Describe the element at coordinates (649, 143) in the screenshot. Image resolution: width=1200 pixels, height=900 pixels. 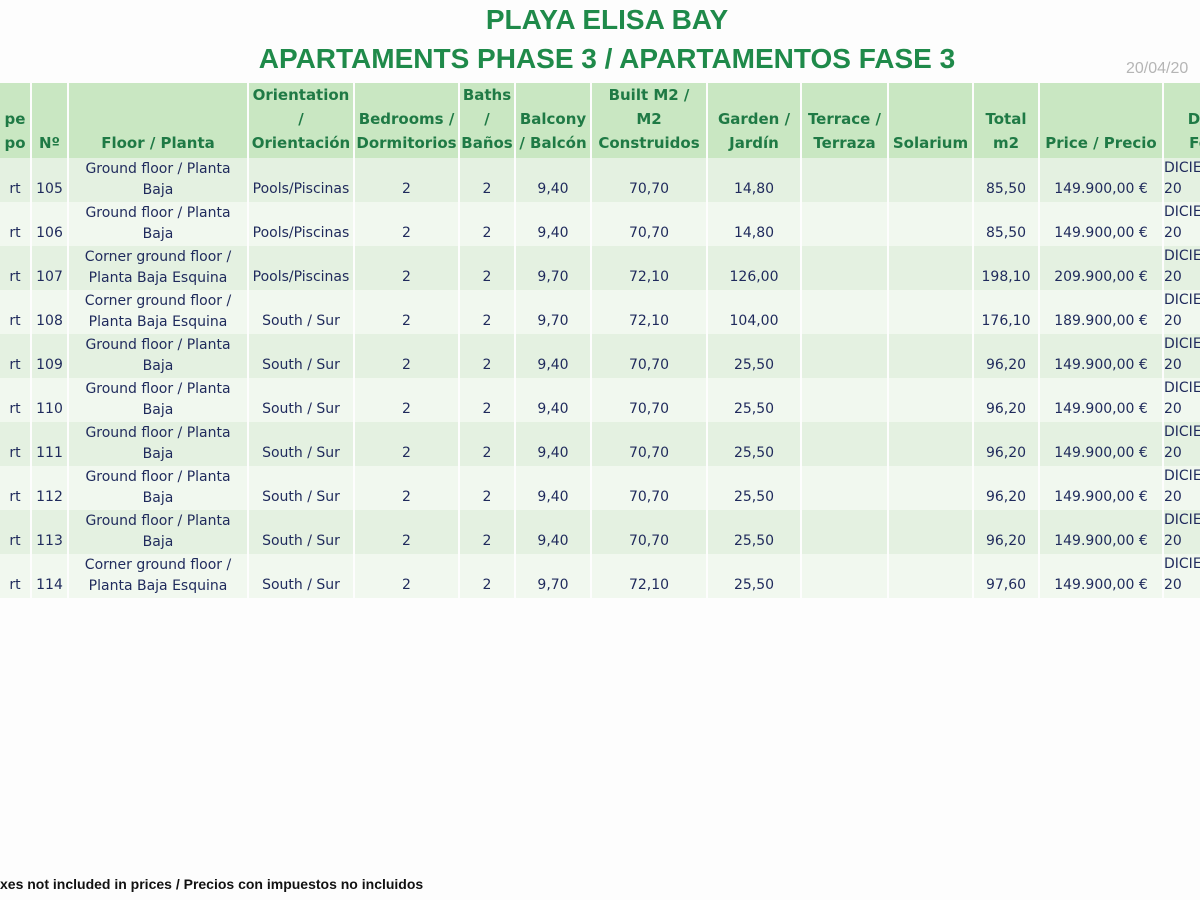
I see `header-line: Construidos` at that location.